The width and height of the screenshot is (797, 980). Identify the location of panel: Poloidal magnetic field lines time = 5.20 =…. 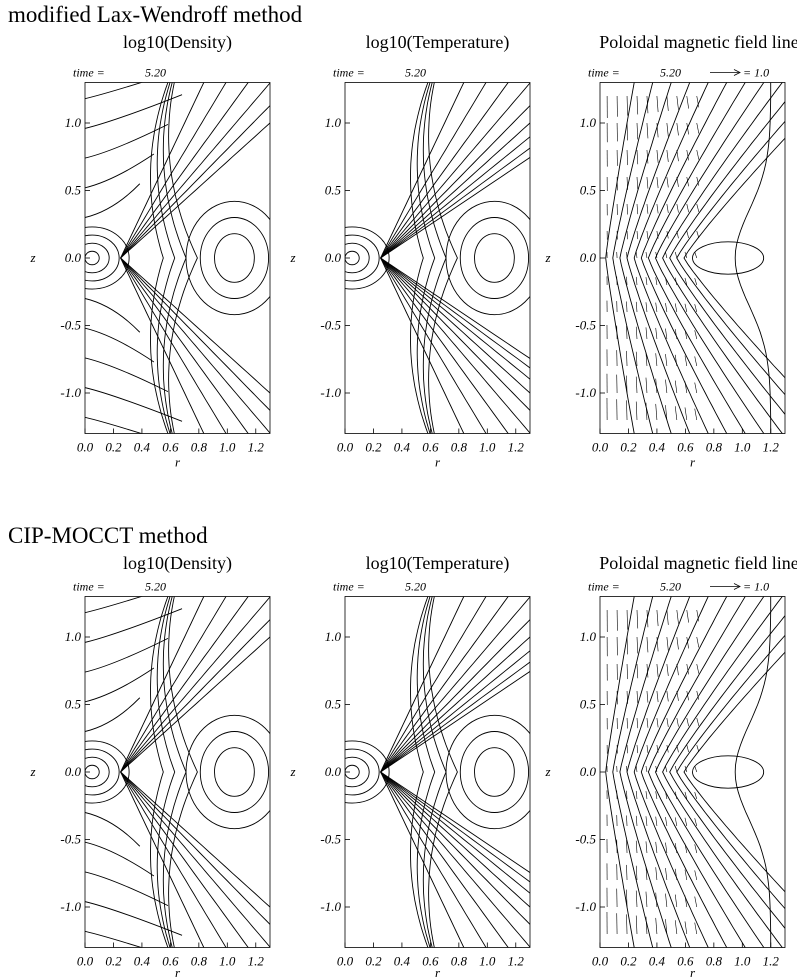
(670, 251).